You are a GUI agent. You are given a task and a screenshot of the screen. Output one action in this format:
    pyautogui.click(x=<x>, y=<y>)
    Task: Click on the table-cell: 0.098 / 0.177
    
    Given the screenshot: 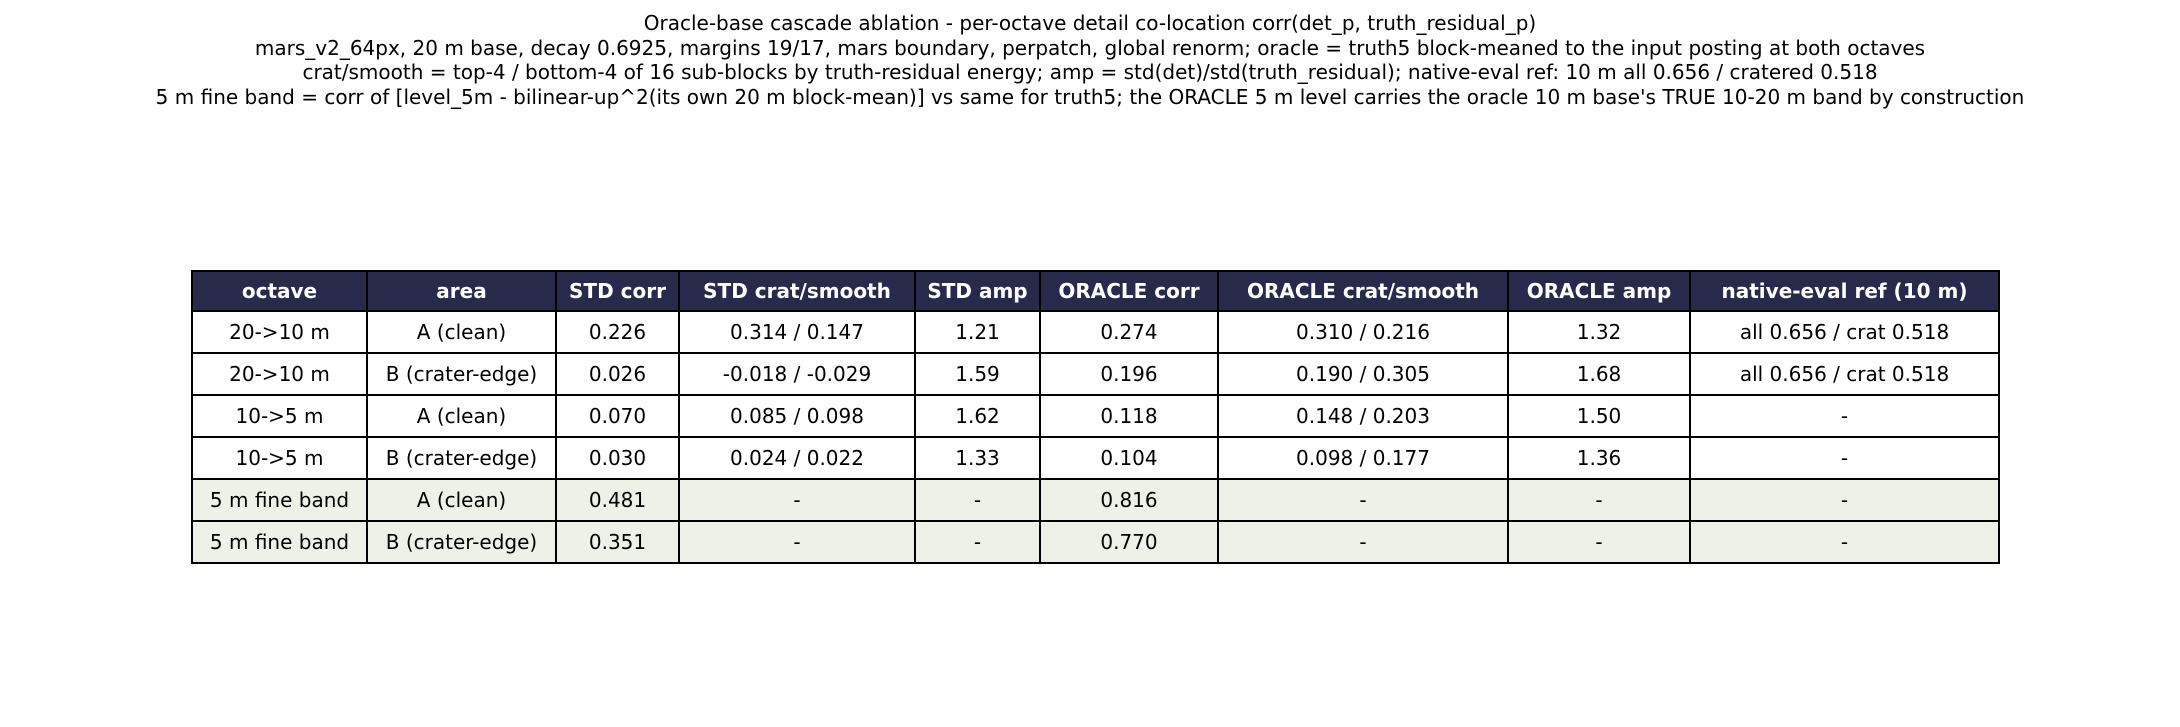 What is the action you would take?
    pyautogui.click(x=1363, y=458)
    